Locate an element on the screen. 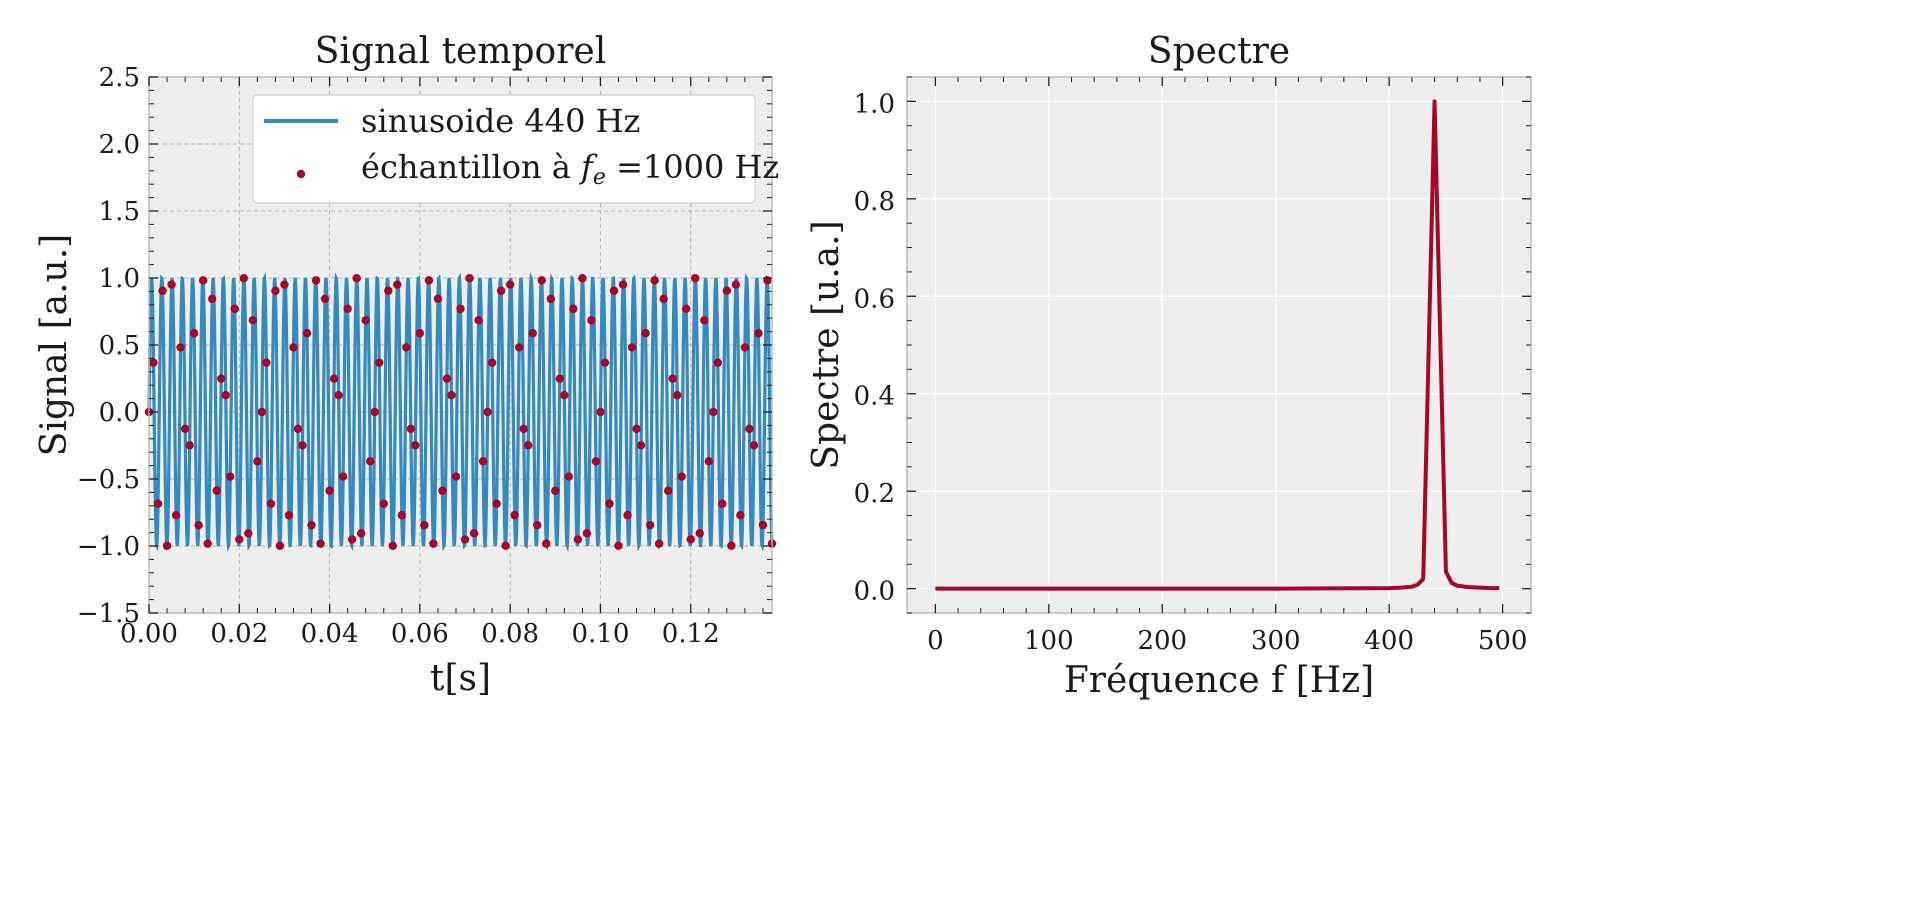 The image size is (1907, 898). left-y-tick-label: 1.5 is located at coordinates (119, 212).